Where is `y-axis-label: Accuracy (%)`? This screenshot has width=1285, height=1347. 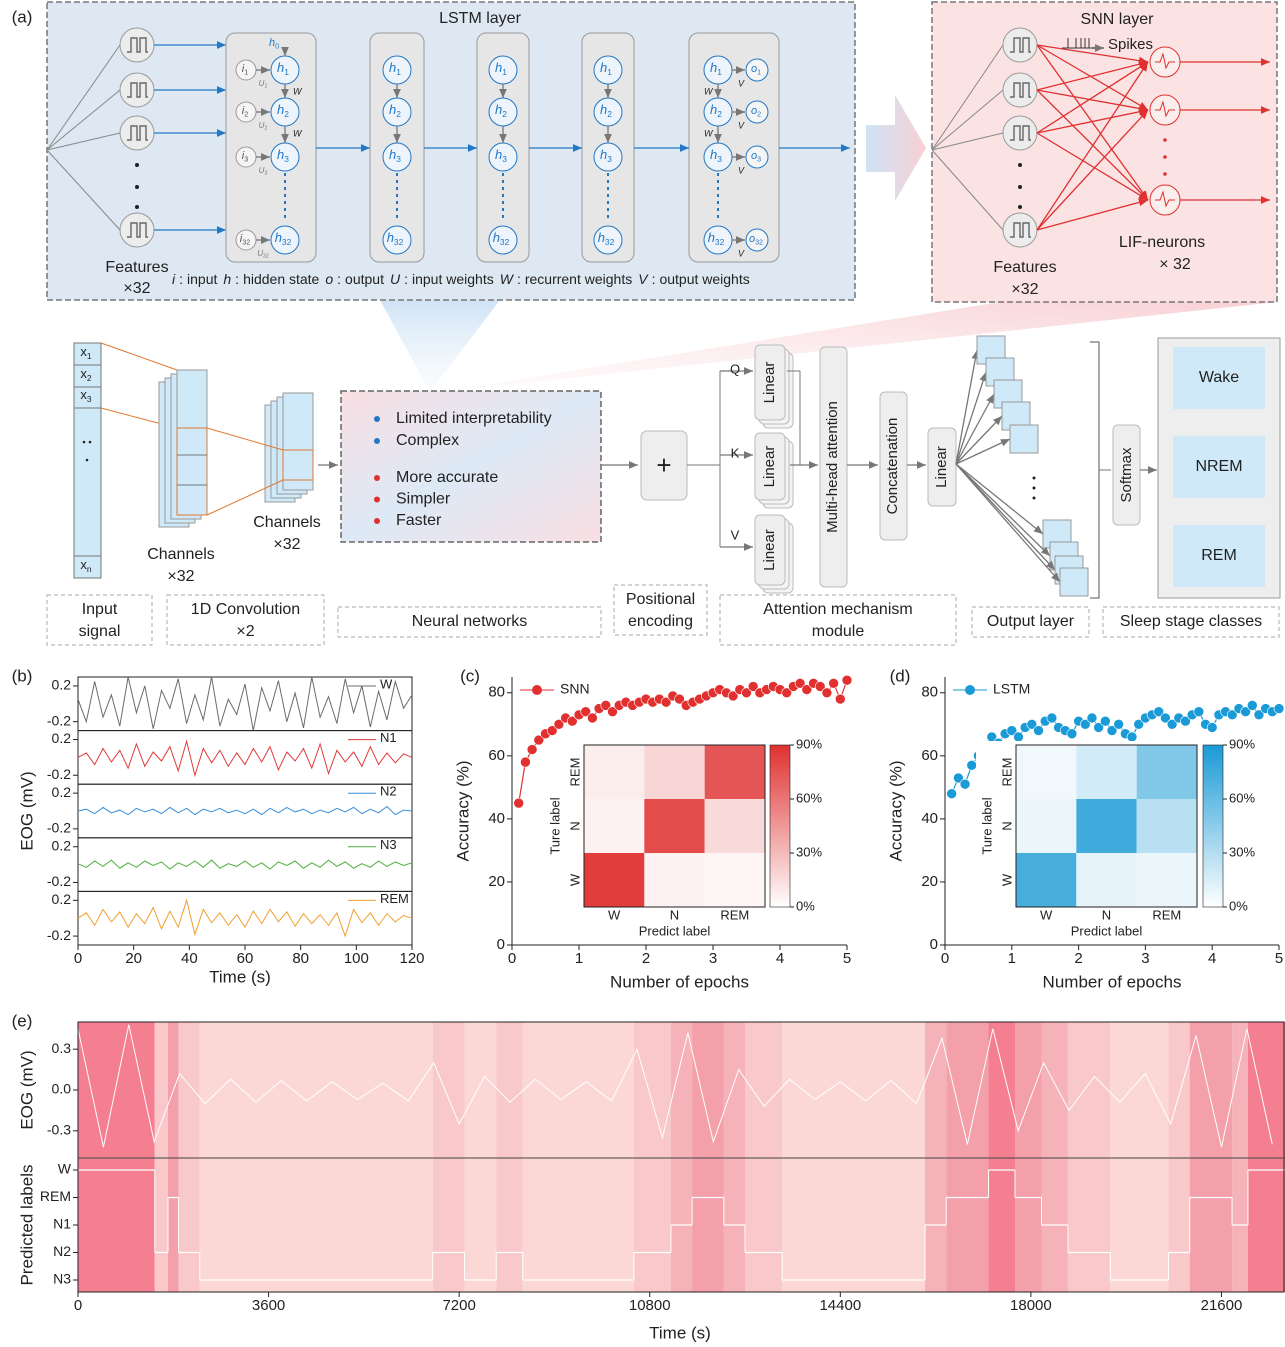 y-axis-label: Accuracy (%) is located at coordinates (462, 810).